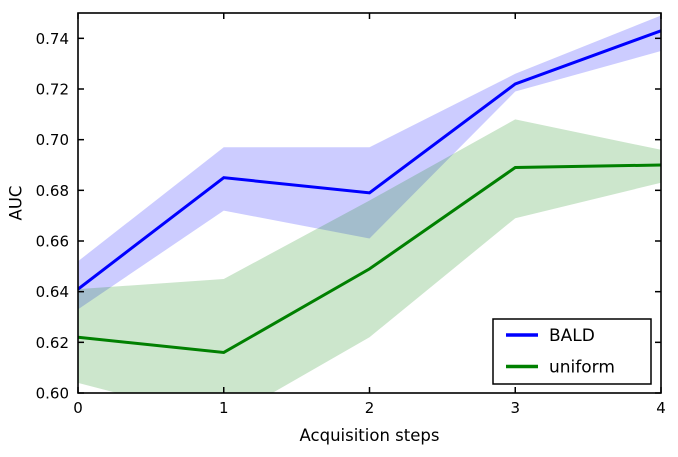 The width and height of the screenshot is (678, 457). What do you see at coordinates (370, 408) in the screenshot?
I see `x-tick-label: 2` at bounding box center [370, 408].